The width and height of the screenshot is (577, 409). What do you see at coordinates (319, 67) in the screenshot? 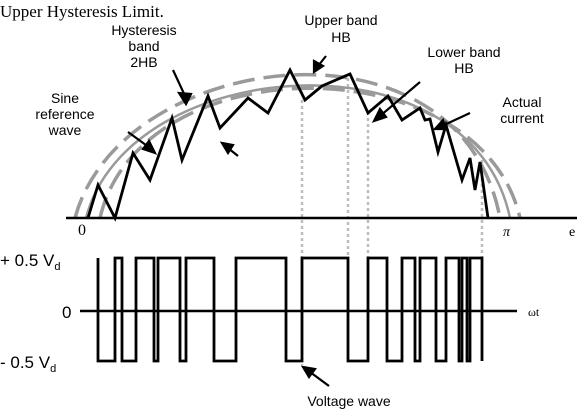
I see `upper-band-arrow-head` at bounding box center [319, 67].